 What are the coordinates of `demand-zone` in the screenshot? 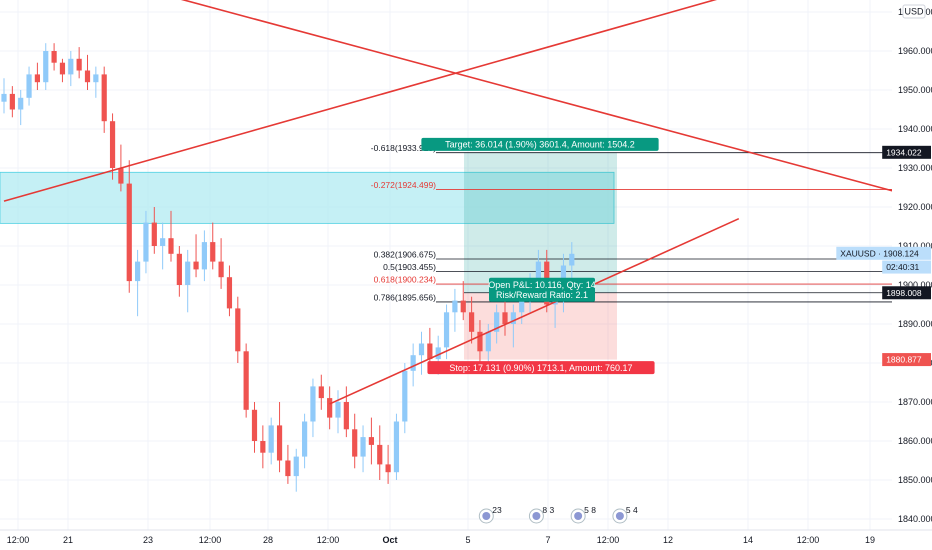 It's located at (307, 197).